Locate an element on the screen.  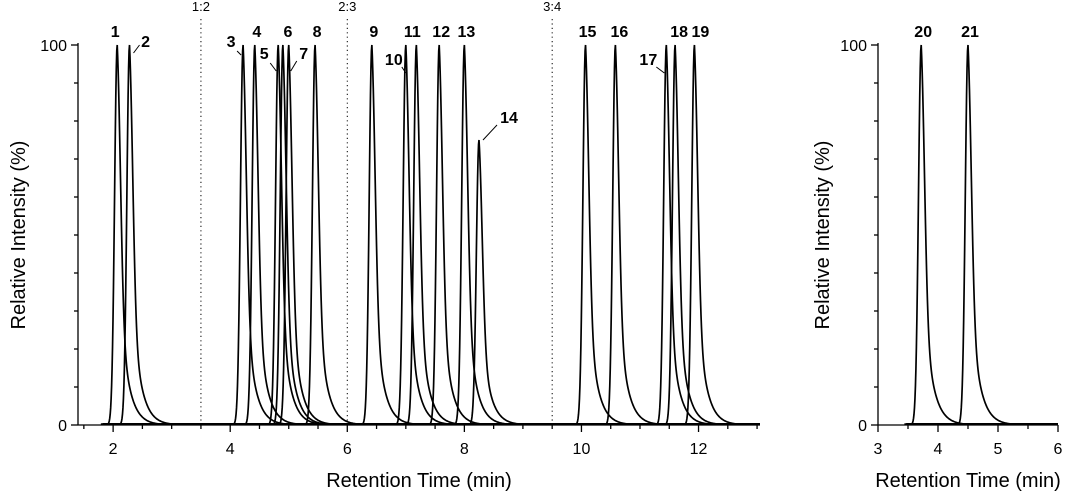
peak-label-3: 3 is located at coordinates (231, 42).